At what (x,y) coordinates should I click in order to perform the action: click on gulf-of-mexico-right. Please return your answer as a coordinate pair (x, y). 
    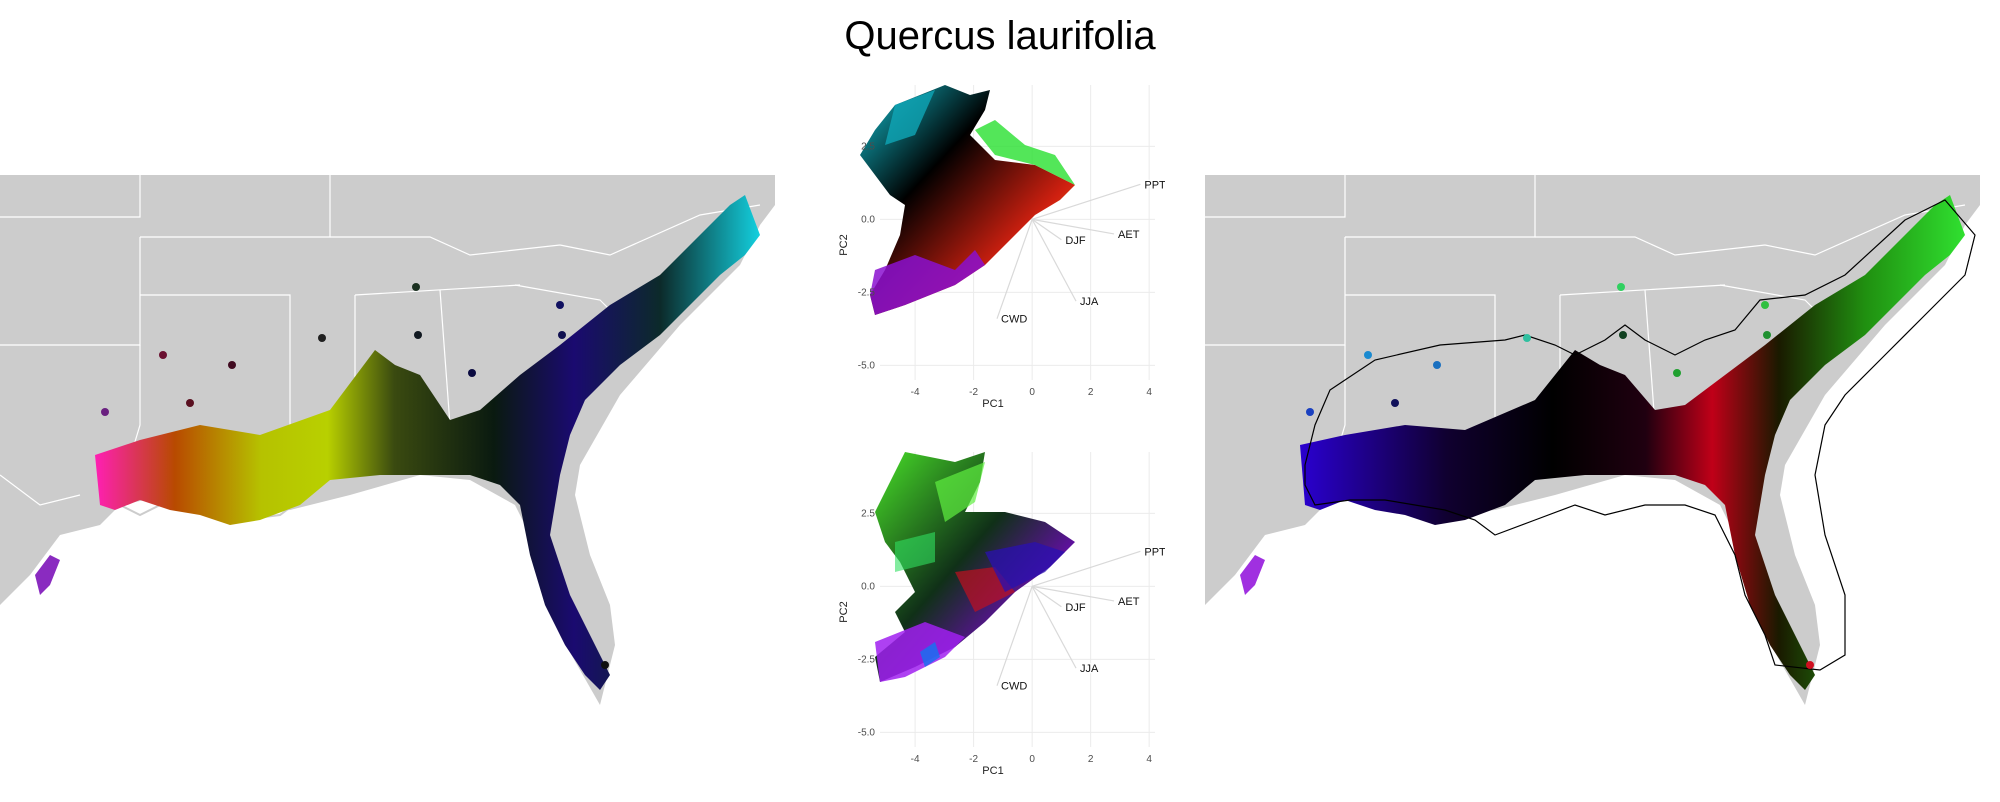
    Looking at the image, I should click on (1505, 590).